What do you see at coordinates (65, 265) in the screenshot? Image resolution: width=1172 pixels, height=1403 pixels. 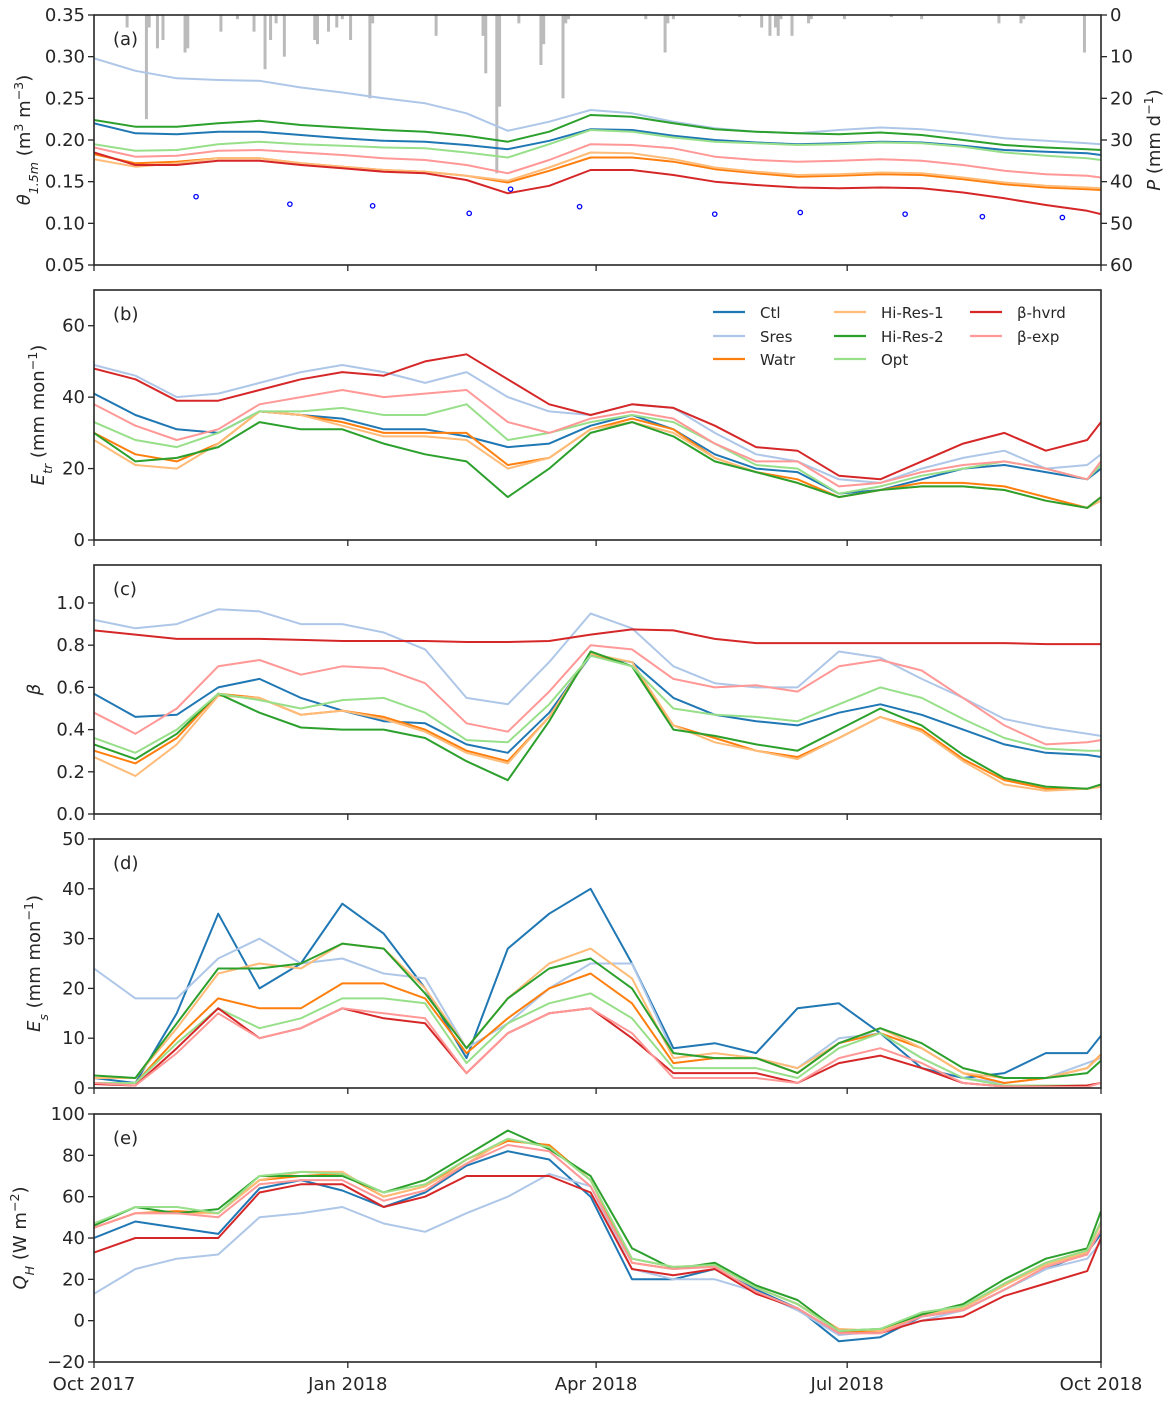 I see `y-tick-label: 0.05` at bounding box center [65, 265].